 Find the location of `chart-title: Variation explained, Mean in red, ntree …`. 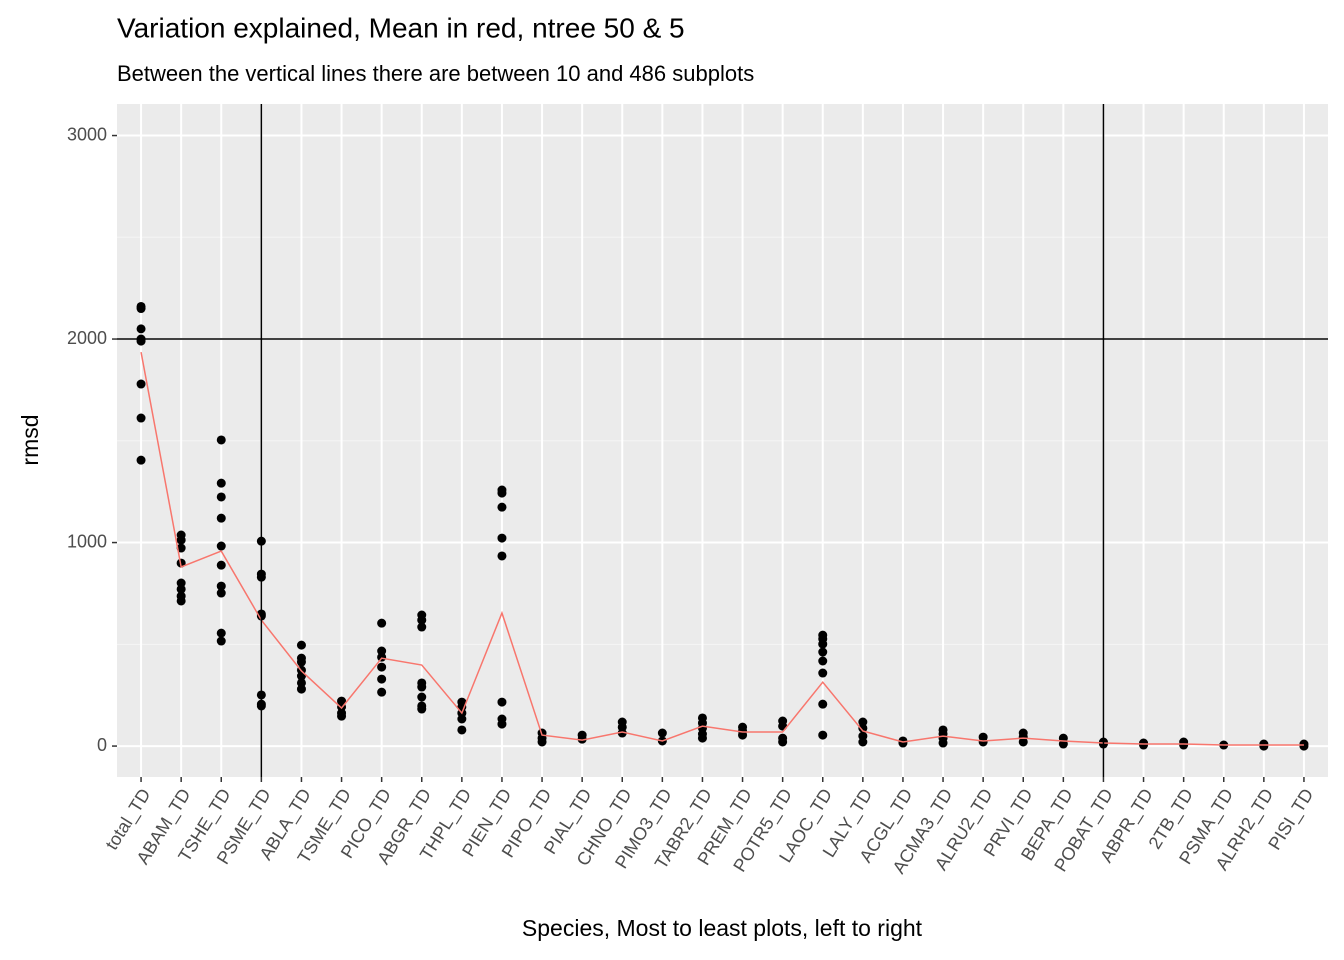

chart-title: Variation explained, Mean in red, ntree … is located at coordinates (401, 27).